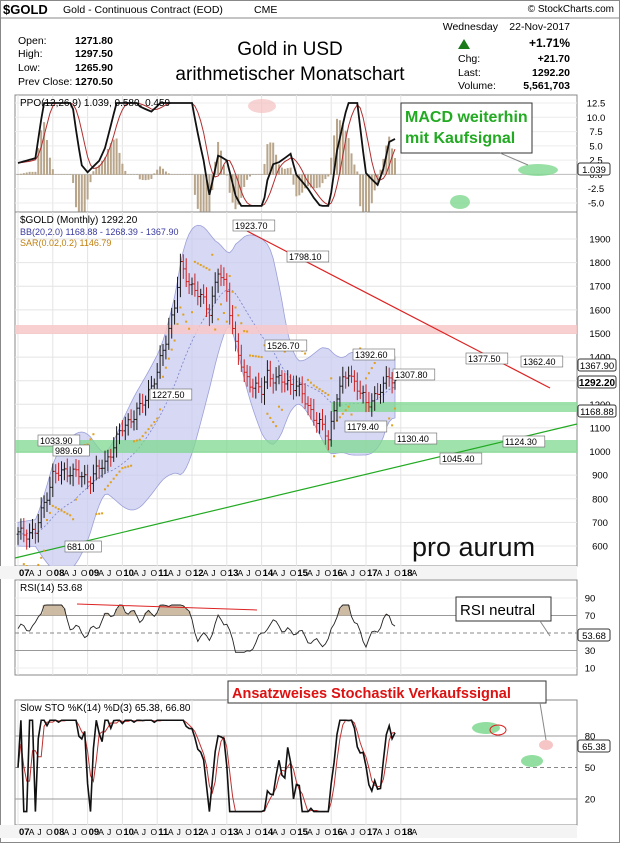 This screenshot has width=620, height=848. What do you see at coordinates (288, 572) in the screenshot?
I see `x-axis-band` at bounding box center [288, 572].